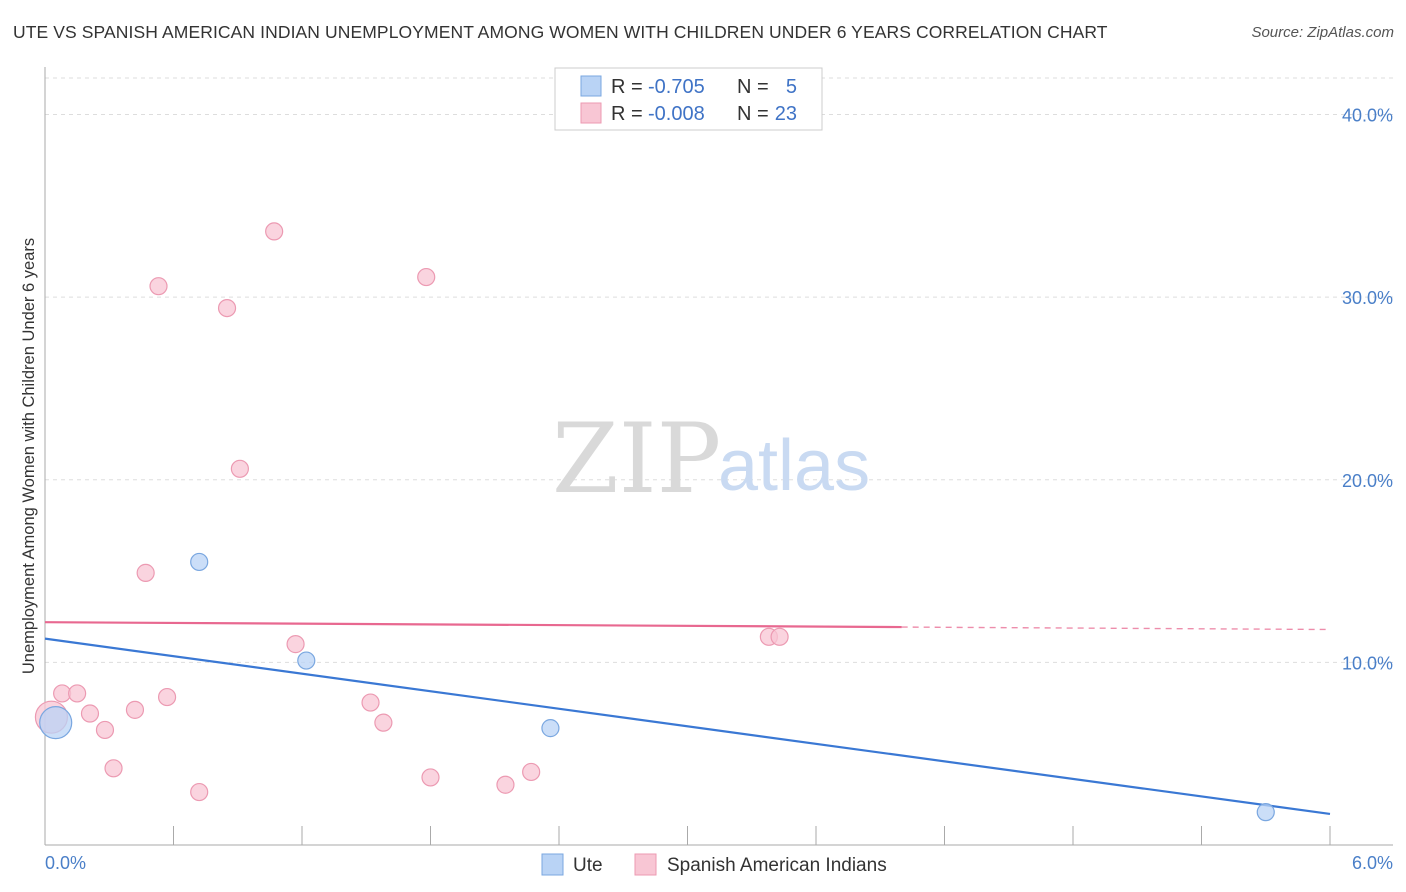 This screenshot has height=892, width=1406. I want to click on watermark-zip: ZIP, so click(636, 459).